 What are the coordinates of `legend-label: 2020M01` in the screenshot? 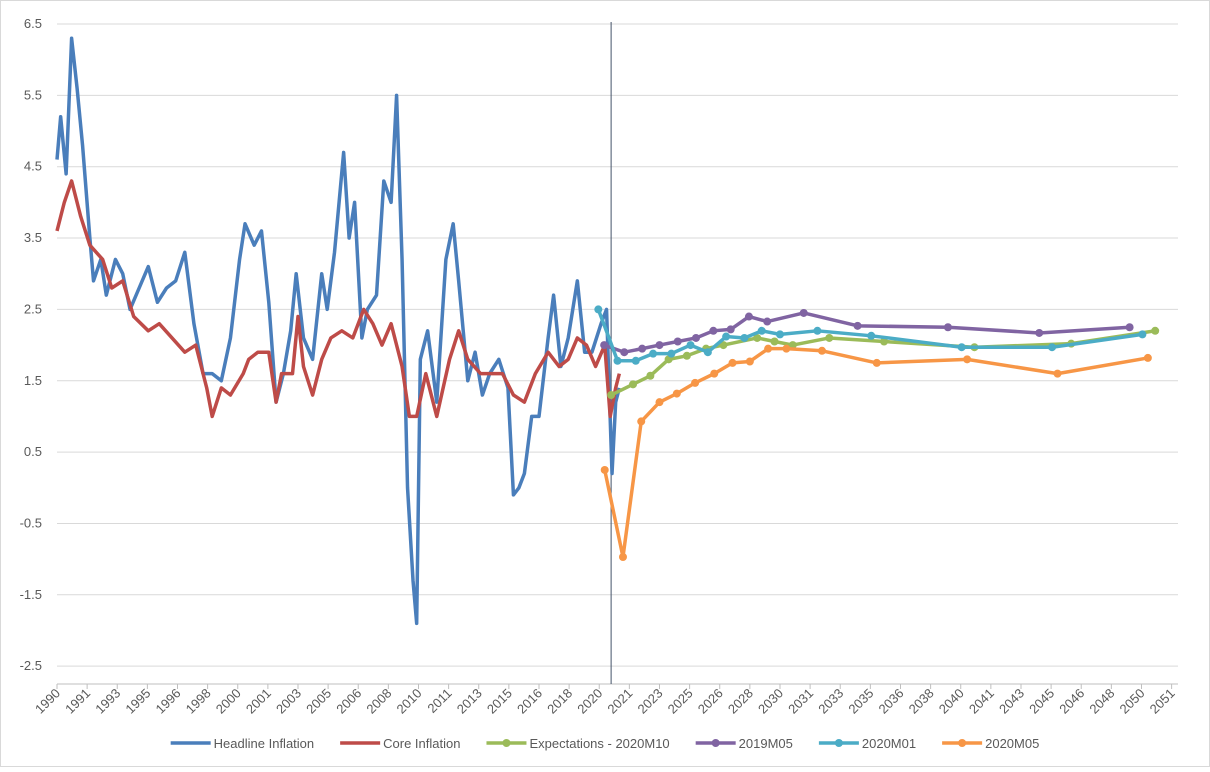 It's located at (889, 743).